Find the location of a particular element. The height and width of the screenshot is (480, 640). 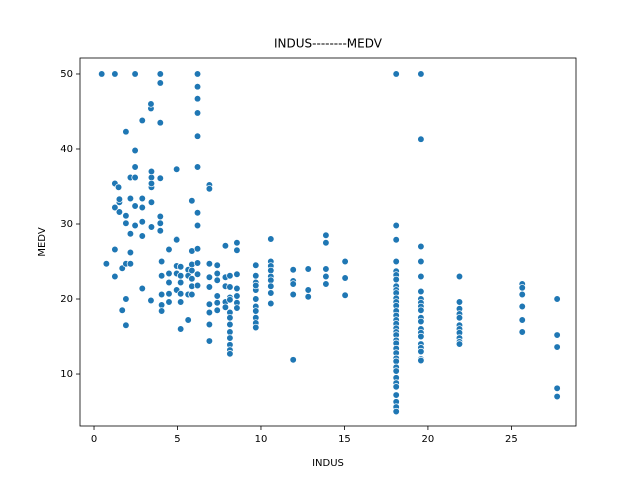

x-tick-label: 20 is located at coordinates (428, 439).